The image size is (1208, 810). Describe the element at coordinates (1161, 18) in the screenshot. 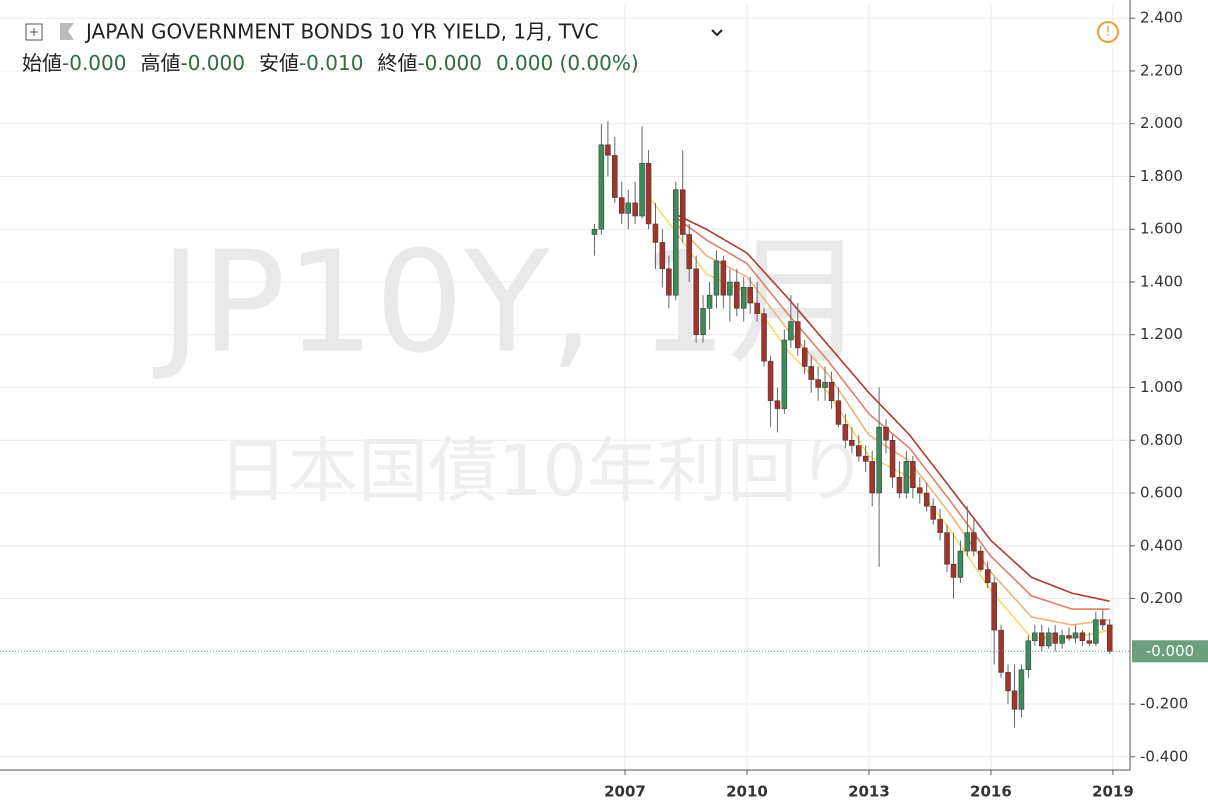

I see `y-tick-label: 2.400` at that location.